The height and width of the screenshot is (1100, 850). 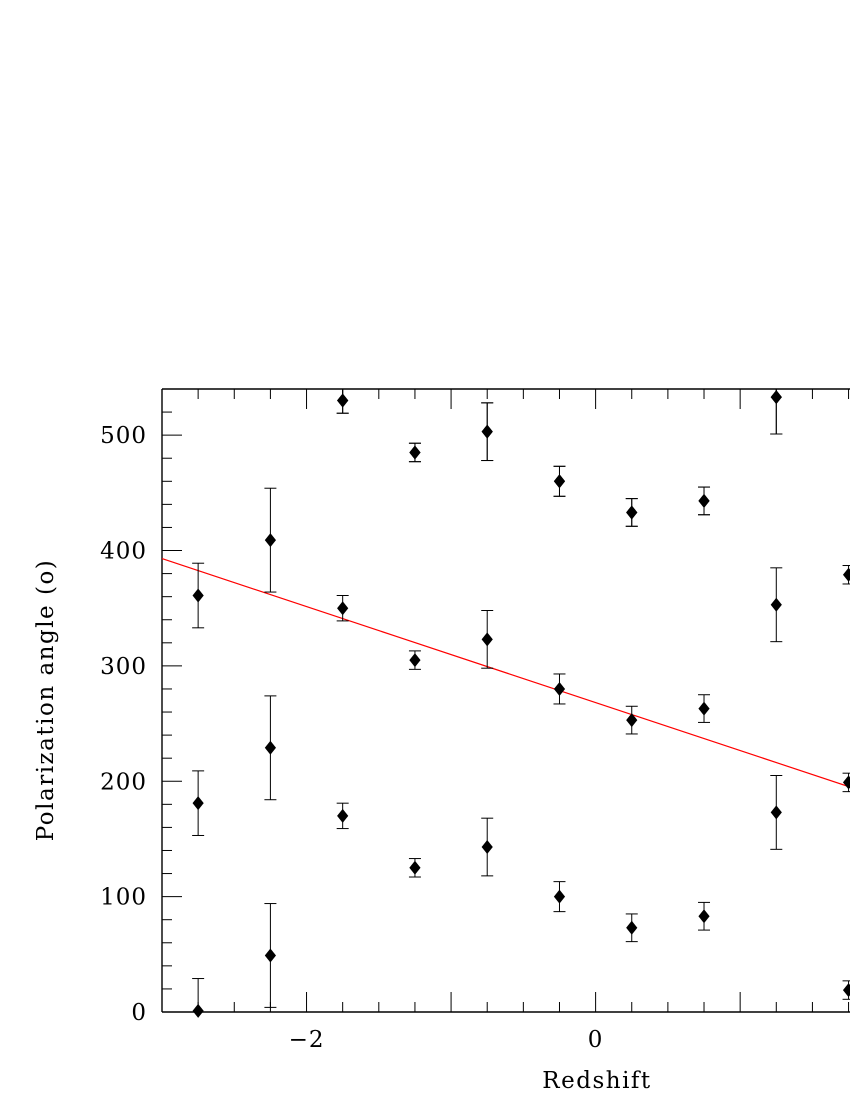 I want to click on y-tick-label: 200, so click(x=123, y=782).